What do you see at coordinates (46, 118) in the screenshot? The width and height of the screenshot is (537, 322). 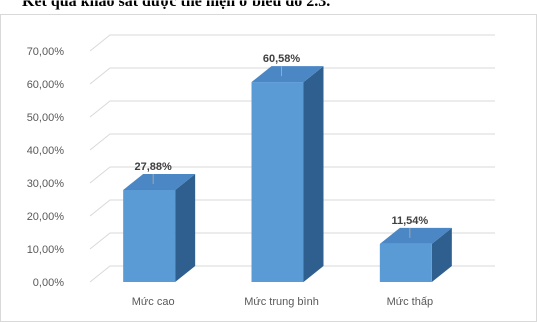 I see `y-tick-label: 50,00%` at bounding box center [46, 118].